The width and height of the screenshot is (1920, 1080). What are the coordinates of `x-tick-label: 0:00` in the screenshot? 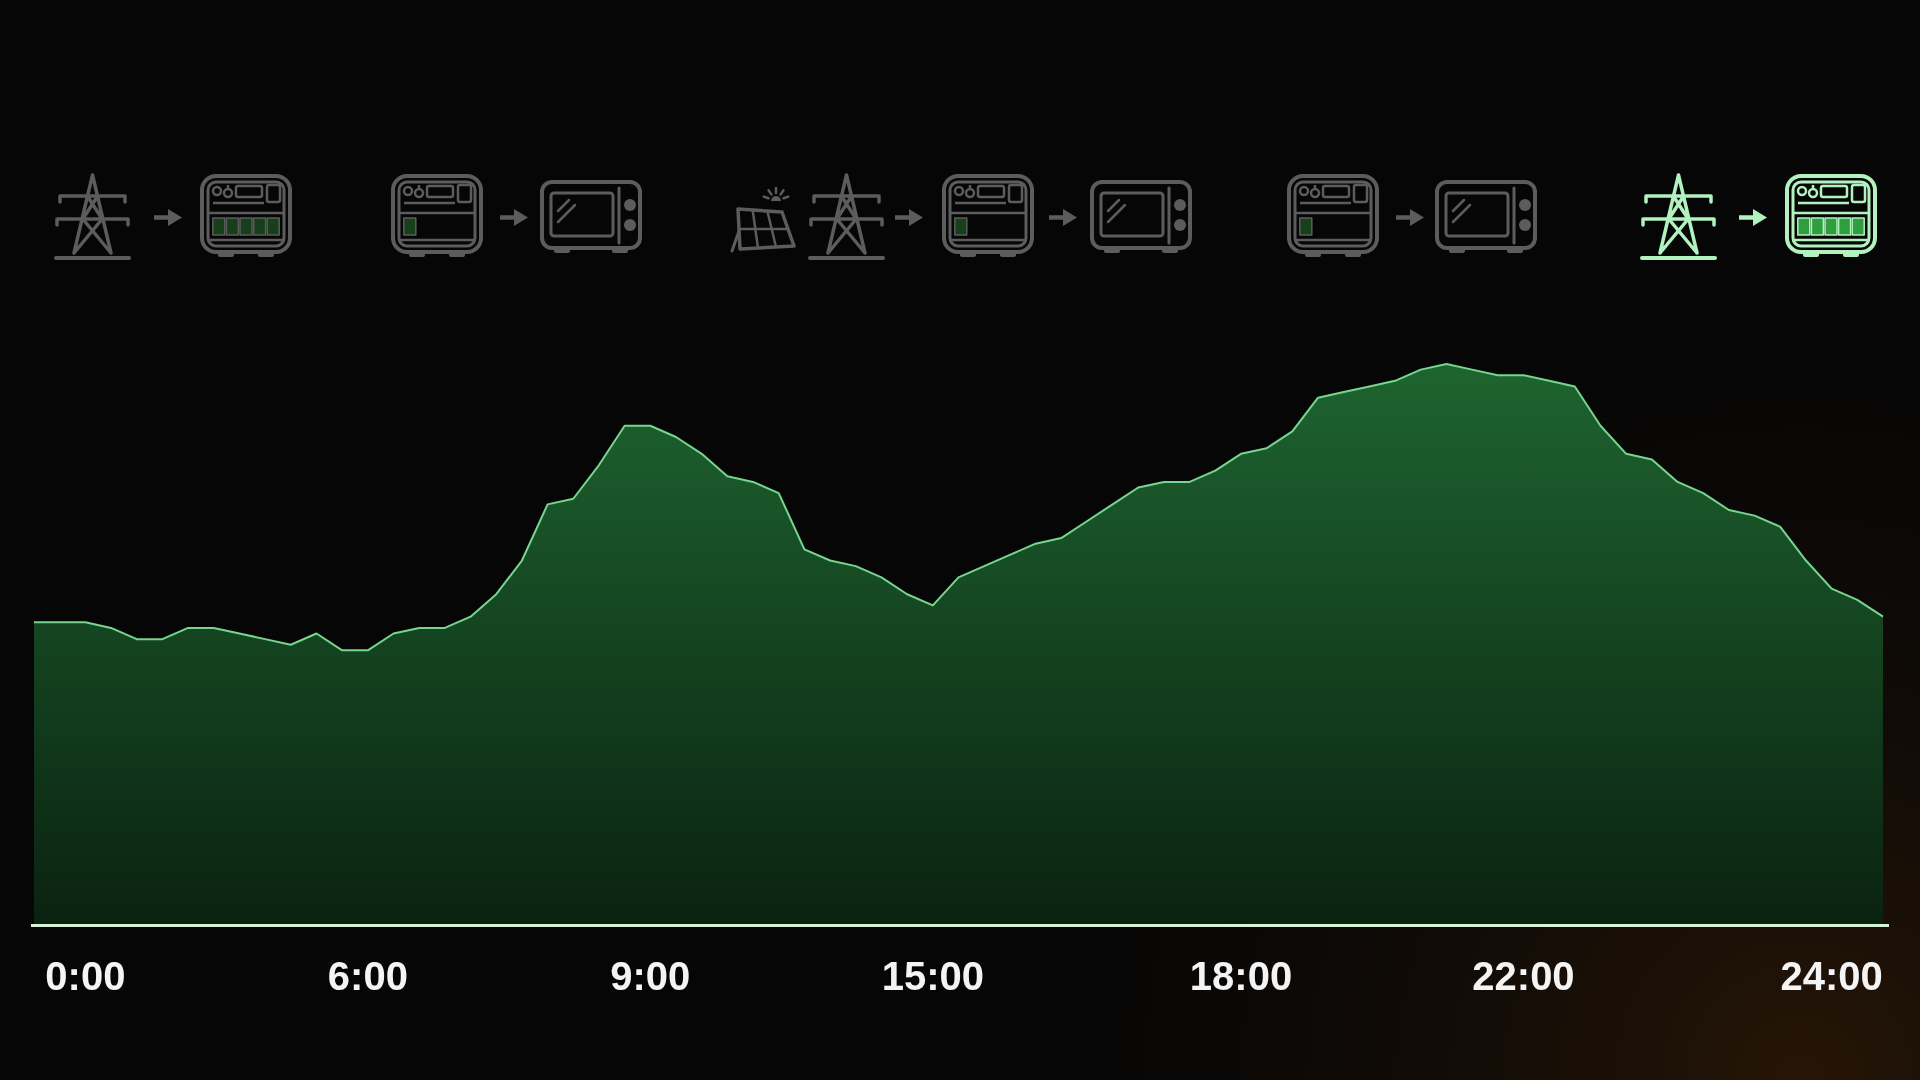 It's located at (85, 976).